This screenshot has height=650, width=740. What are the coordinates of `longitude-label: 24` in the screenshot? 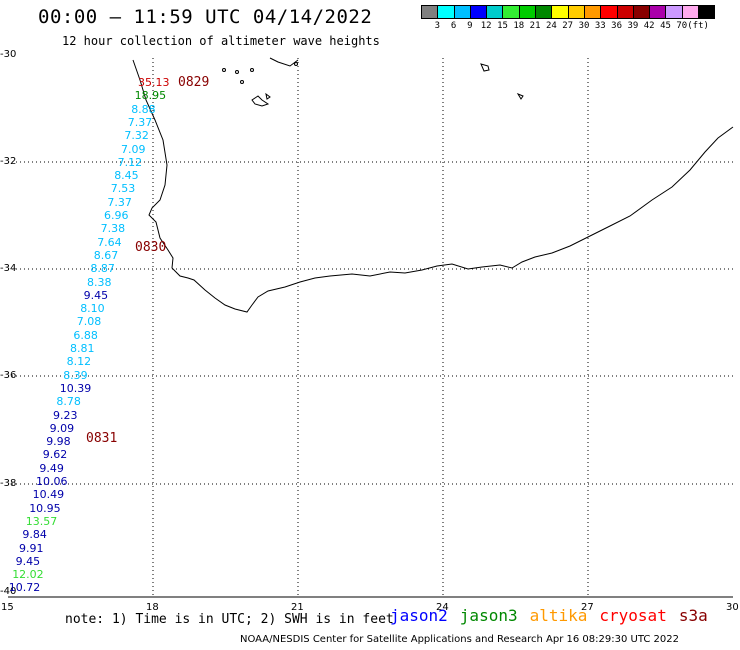 It's located at (442, 607).